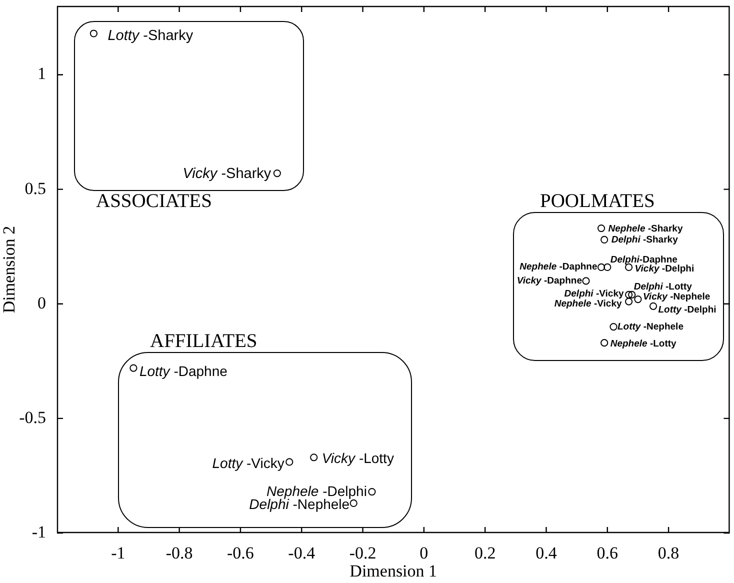  What do you see at coordinates (424, 553) in the screenshot?
I see `x-tick-label: 0` at bounding box center [424, 553].